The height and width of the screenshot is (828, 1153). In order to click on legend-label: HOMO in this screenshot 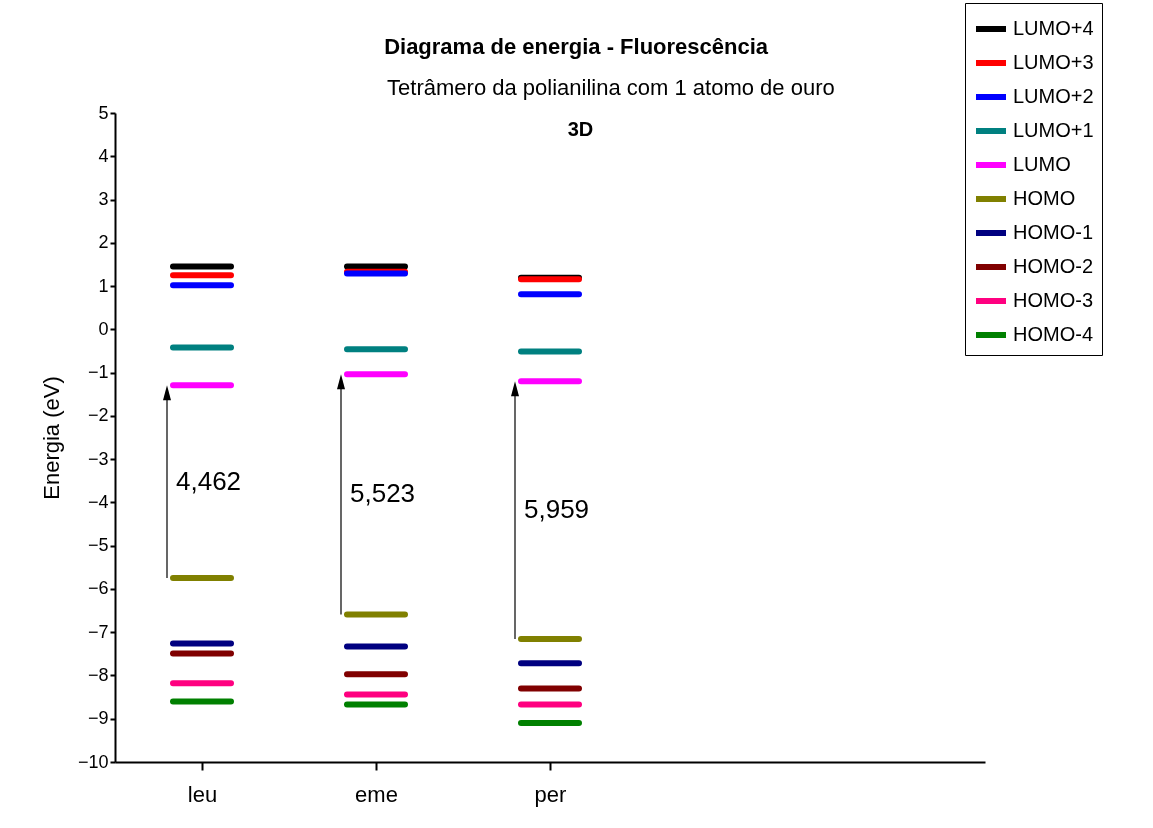, I will do `click(1044, 198)`.